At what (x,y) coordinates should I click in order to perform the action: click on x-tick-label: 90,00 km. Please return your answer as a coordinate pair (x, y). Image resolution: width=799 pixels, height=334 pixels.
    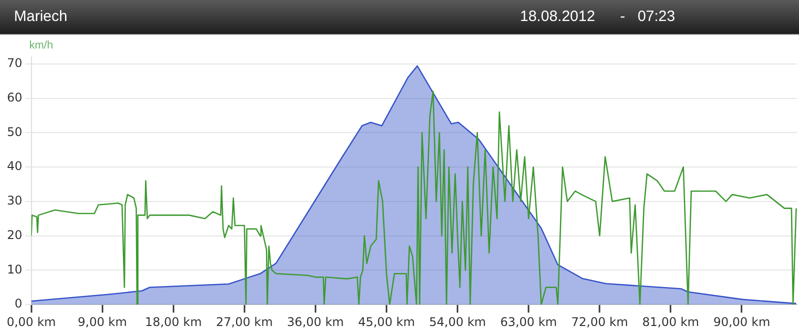
    Looking at the image, I should click on (741, 321).